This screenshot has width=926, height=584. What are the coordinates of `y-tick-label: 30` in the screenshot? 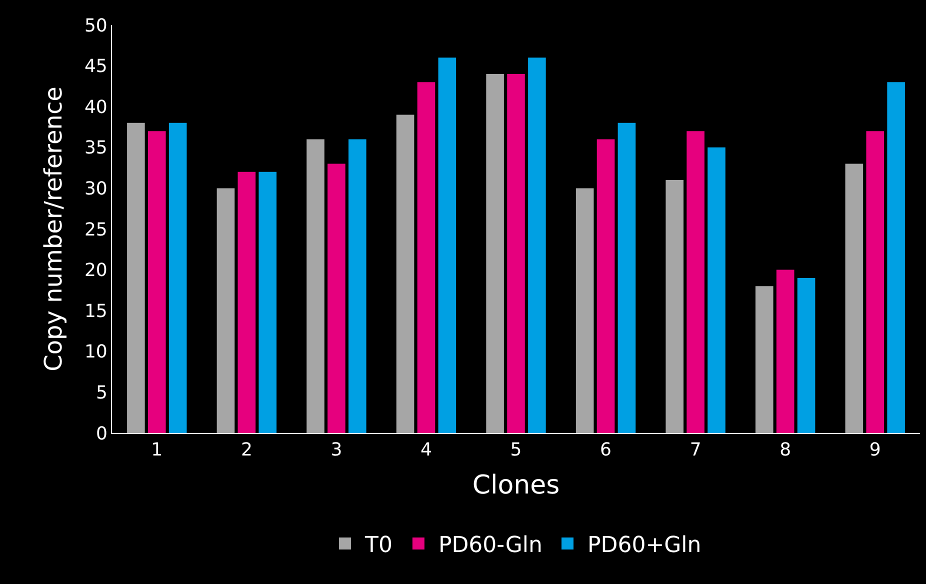 It's located at (96, 189).